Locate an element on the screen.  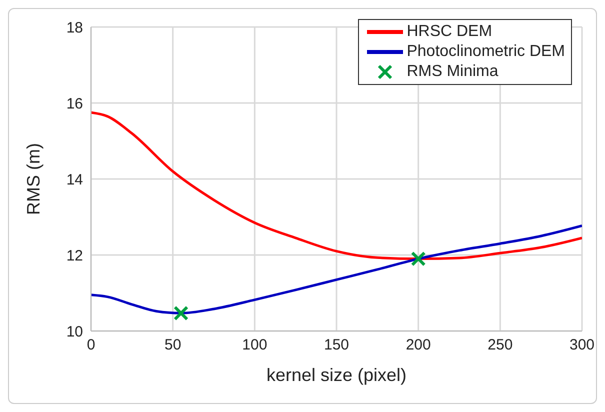
x-tick-label: 0 is located at coordinates (91, 345).